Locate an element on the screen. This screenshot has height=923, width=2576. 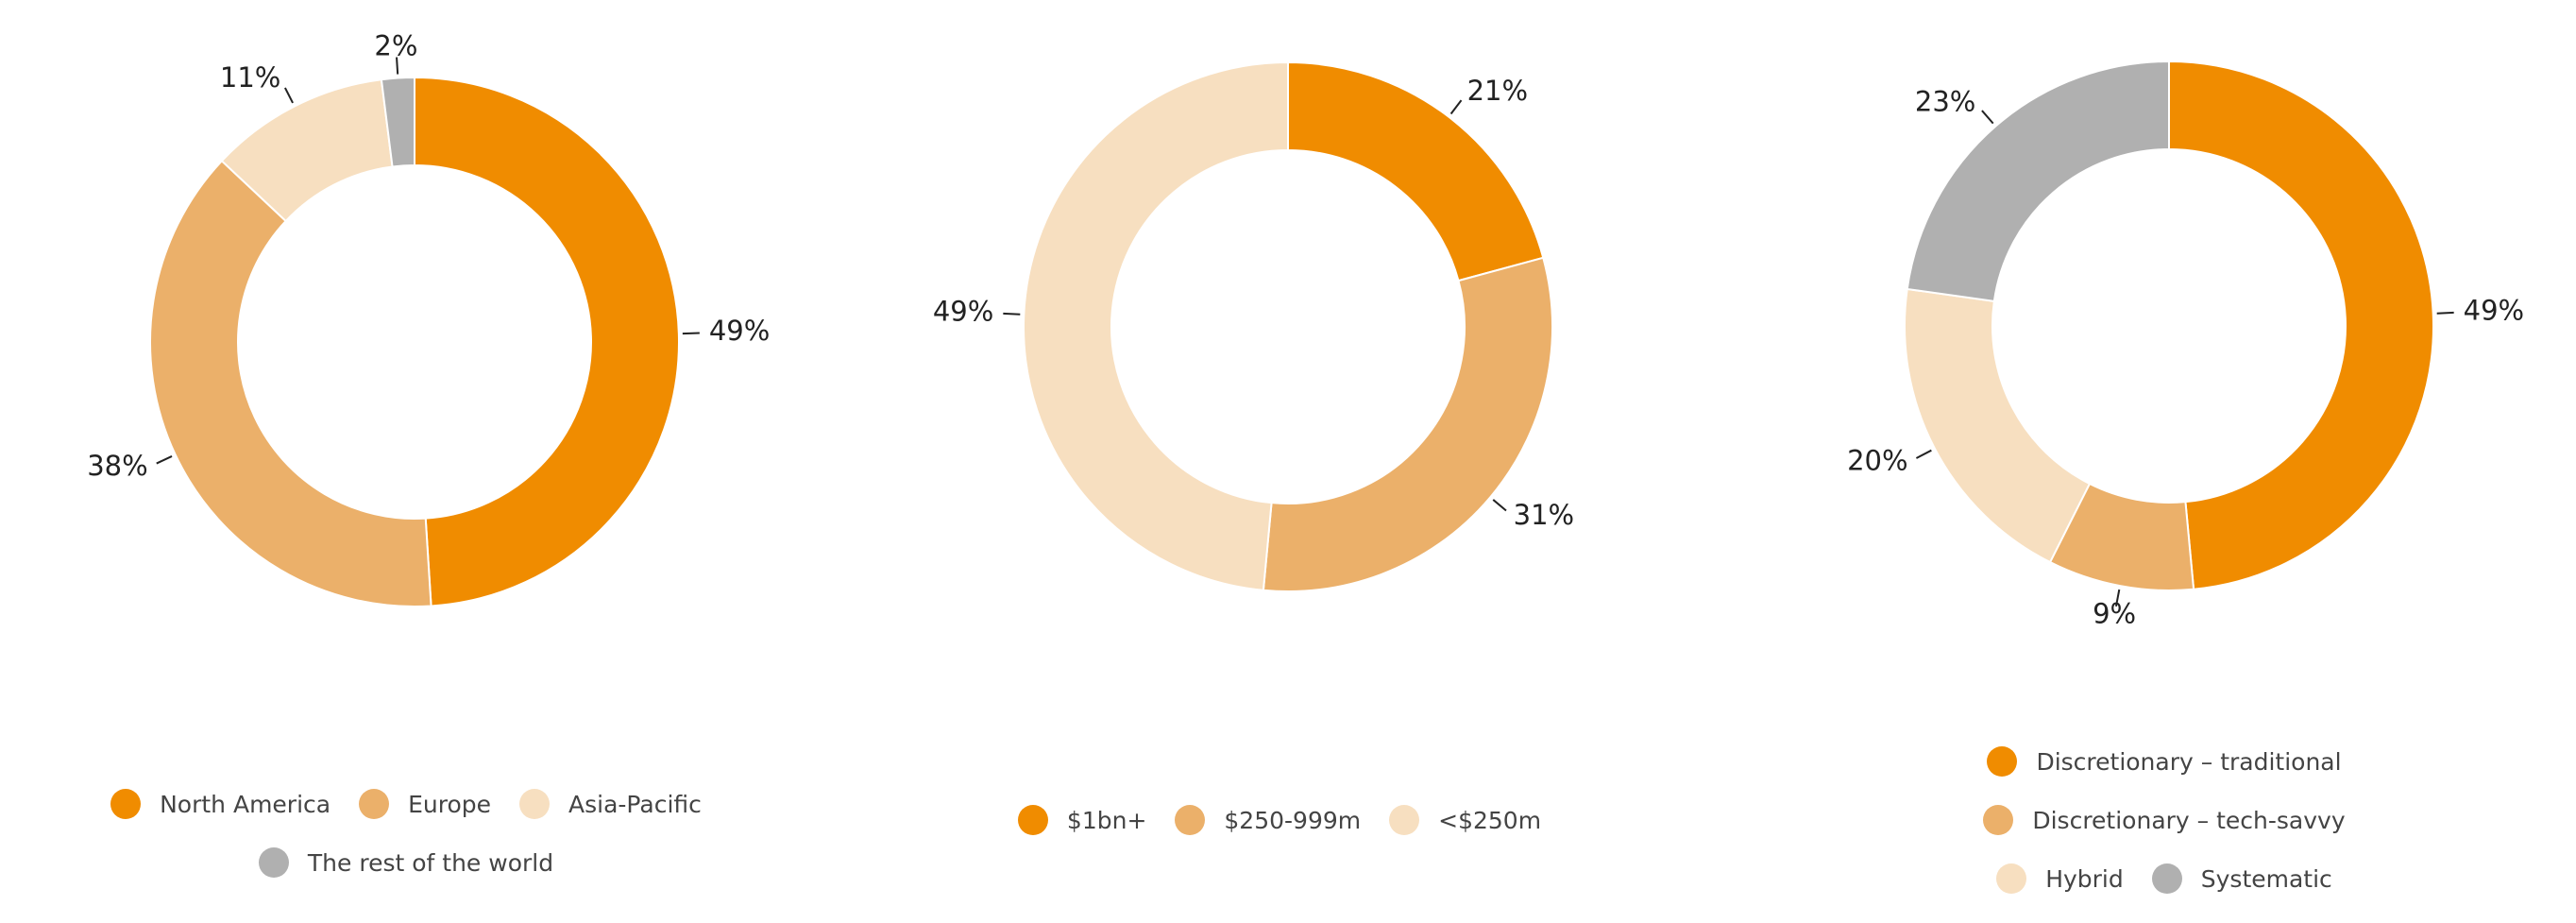
value-label: 2% is located at coordinates (395, 46).